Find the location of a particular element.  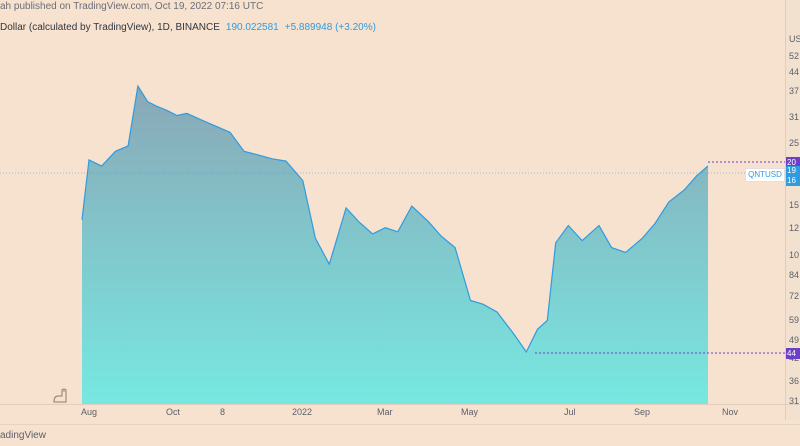

symbol-label: QNTUSD is located at coordinates (765, 175).